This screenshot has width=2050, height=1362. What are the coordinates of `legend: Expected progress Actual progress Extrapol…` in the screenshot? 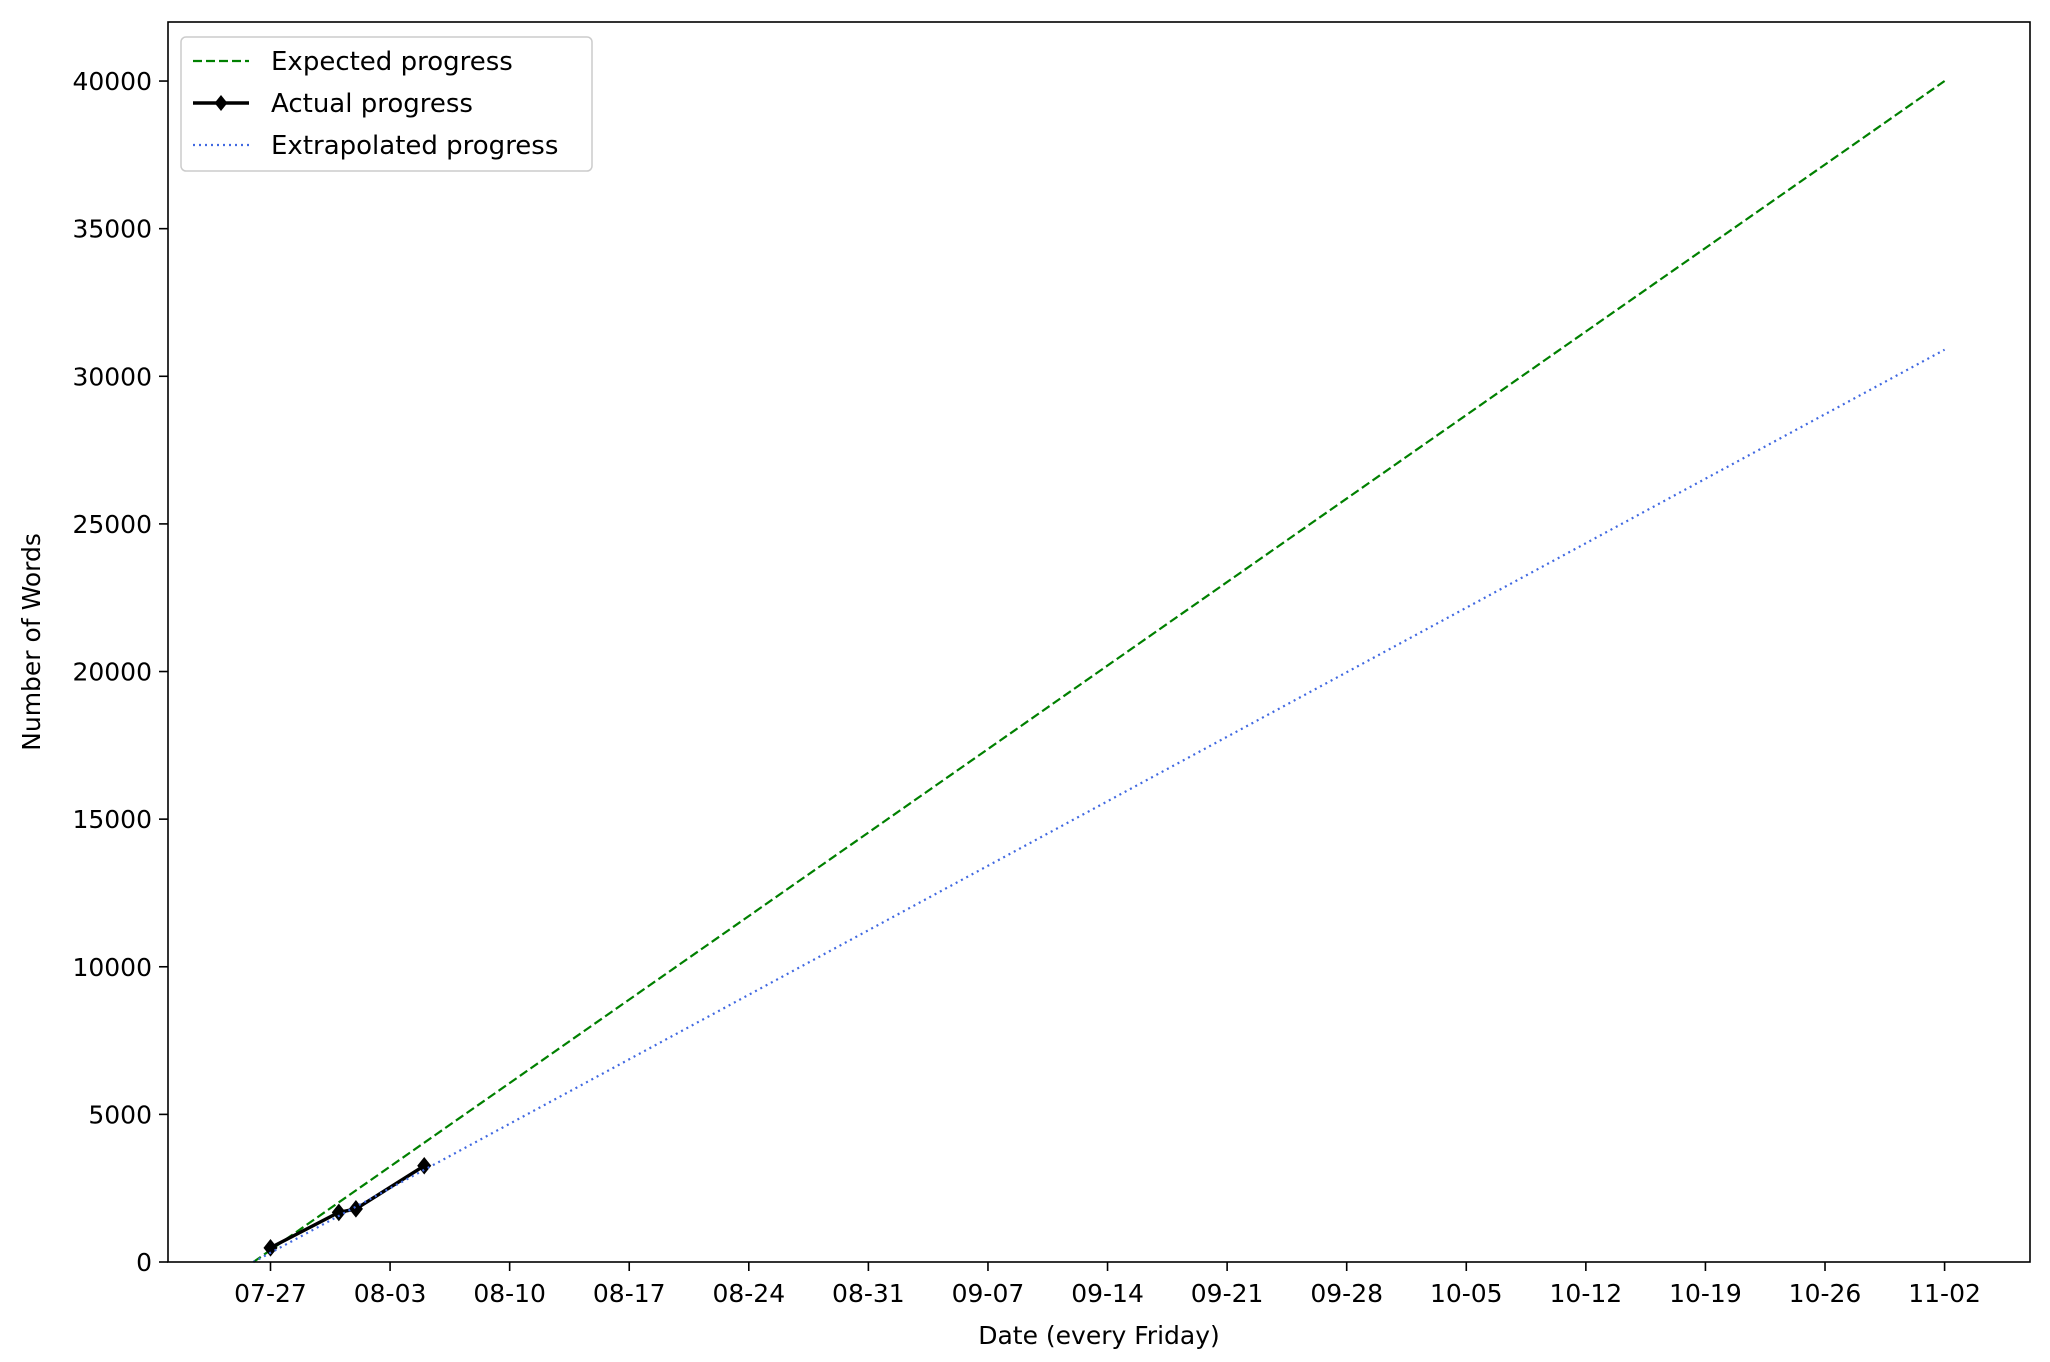 It's located at (386, 104).